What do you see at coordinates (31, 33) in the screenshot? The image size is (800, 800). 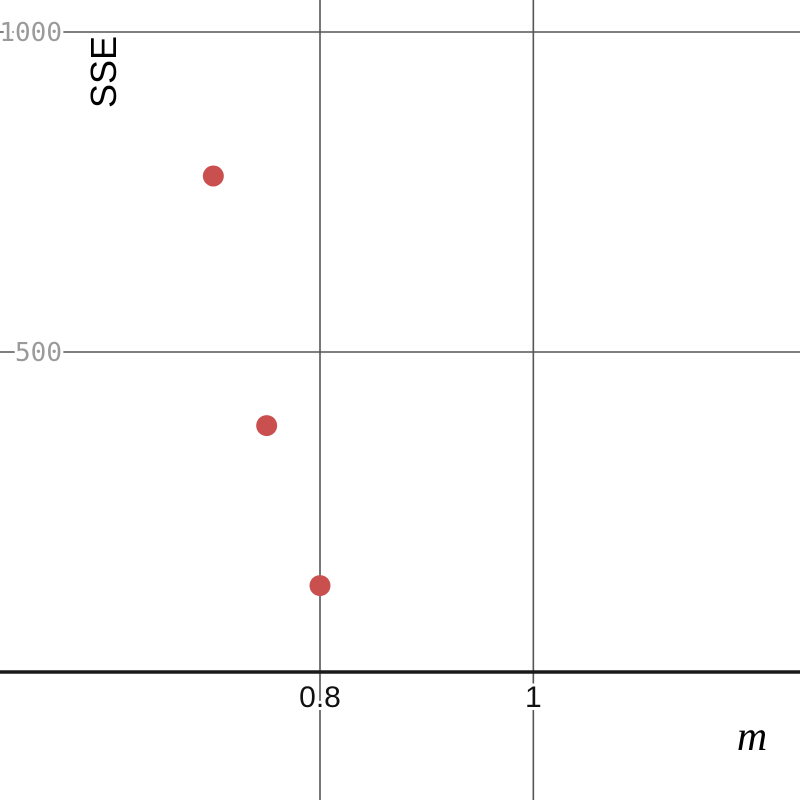 I see `y-tick-label-1: 1000` at bounding box center [31, 33].